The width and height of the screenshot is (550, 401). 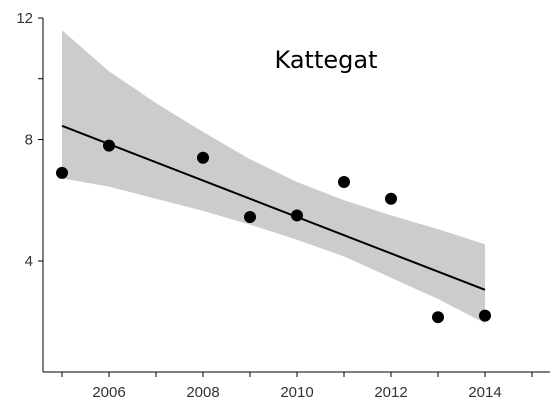 What do you see at coordinates (390, 392) in the screenshot?
I see `x-tick-label-2012: 2012` at bounding box center [390, 392].